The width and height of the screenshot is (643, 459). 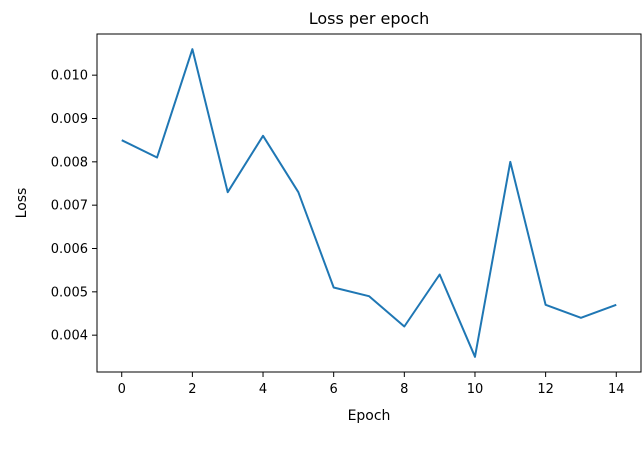 I want to click on x-tick-label: 0, so click(x=122, y=389).